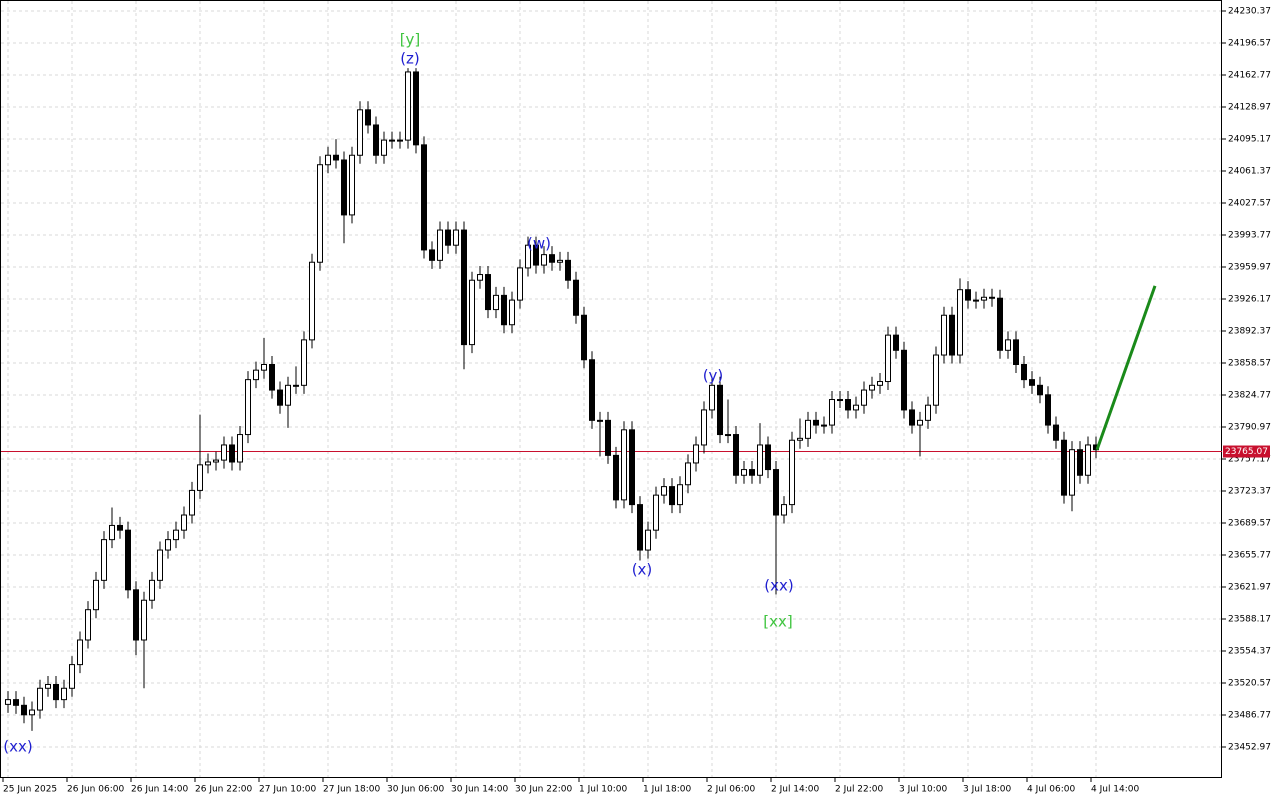  What do you see at coordinates (987, 790) in the screenshot?
I see `x-tick-label: 3 Jul 18:00` at bounding box center [987, 790].